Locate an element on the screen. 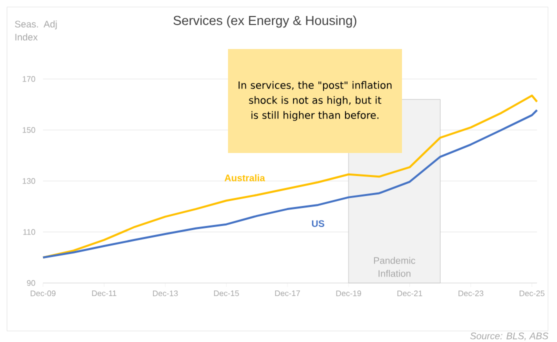  x-tick-label: Dec-19 is located at coordinates (349, 293).